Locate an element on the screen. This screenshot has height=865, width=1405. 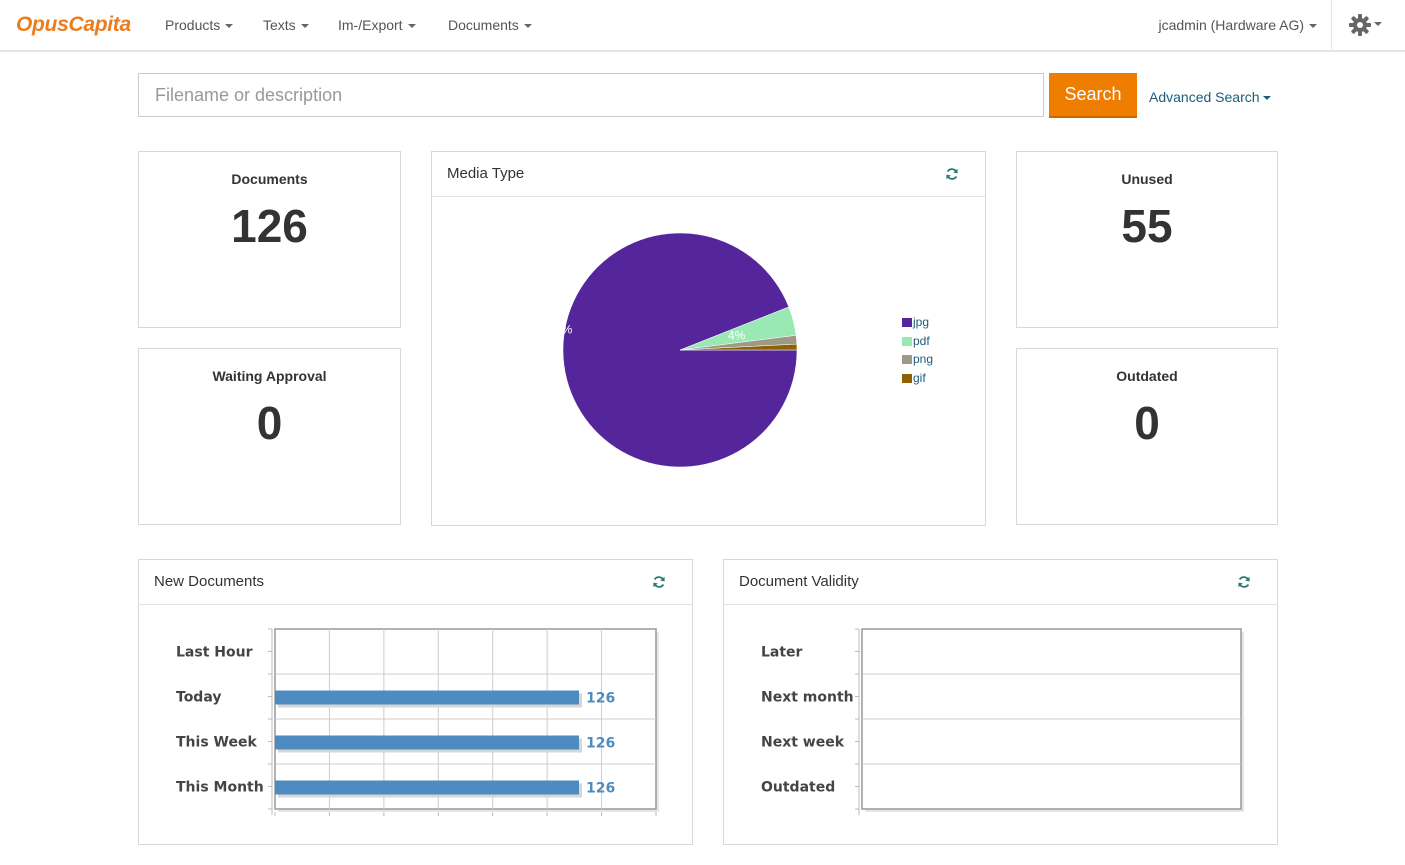
advanced-search-toggle: Advanced Search is located at coordinates (1210, 97).